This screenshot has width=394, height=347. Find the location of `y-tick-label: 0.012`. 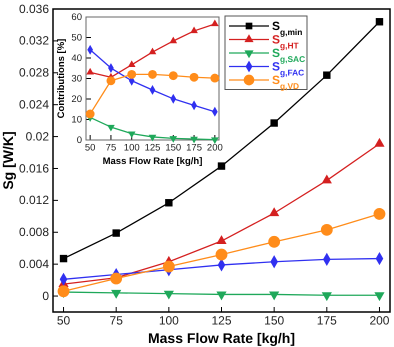

y-tick-label: 0.012 is located at coordinates (34, 200).